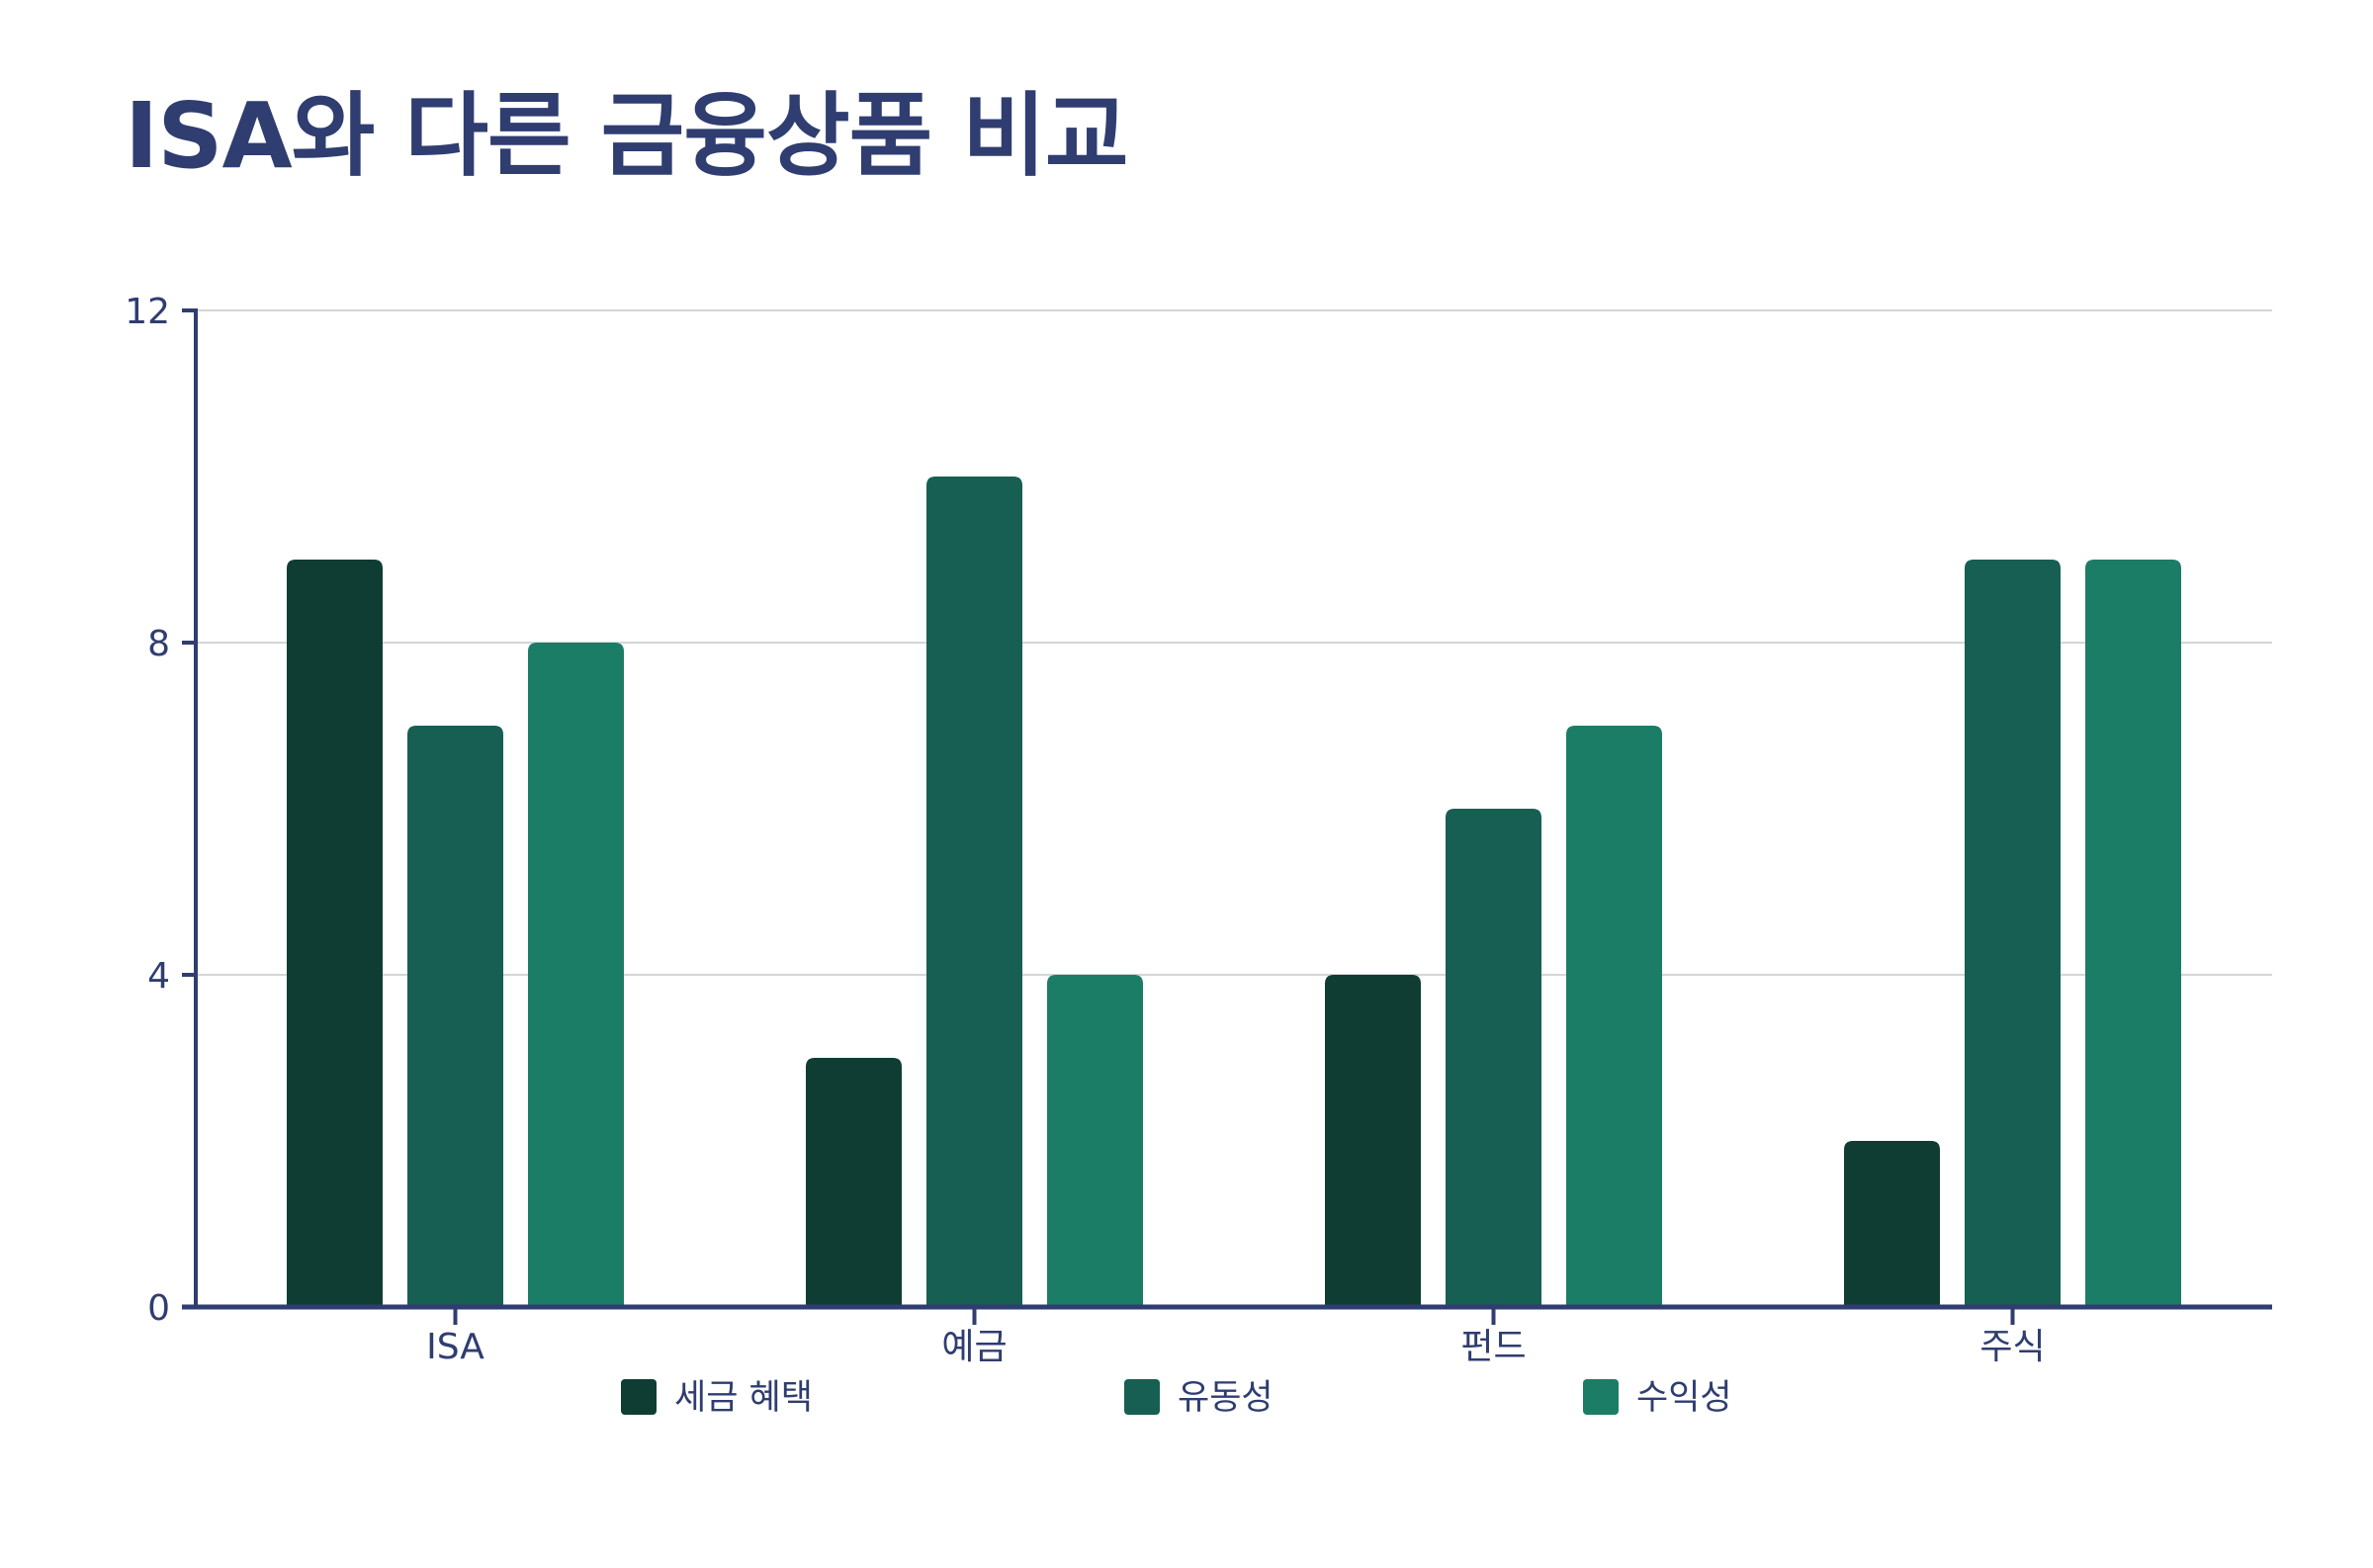 This screenshot has width=2373, height=1568. What do you see at coordinates (974, 1347) in the screenshot?
I see `x-tick-label: 예금` at bounding box center [974, 1347].